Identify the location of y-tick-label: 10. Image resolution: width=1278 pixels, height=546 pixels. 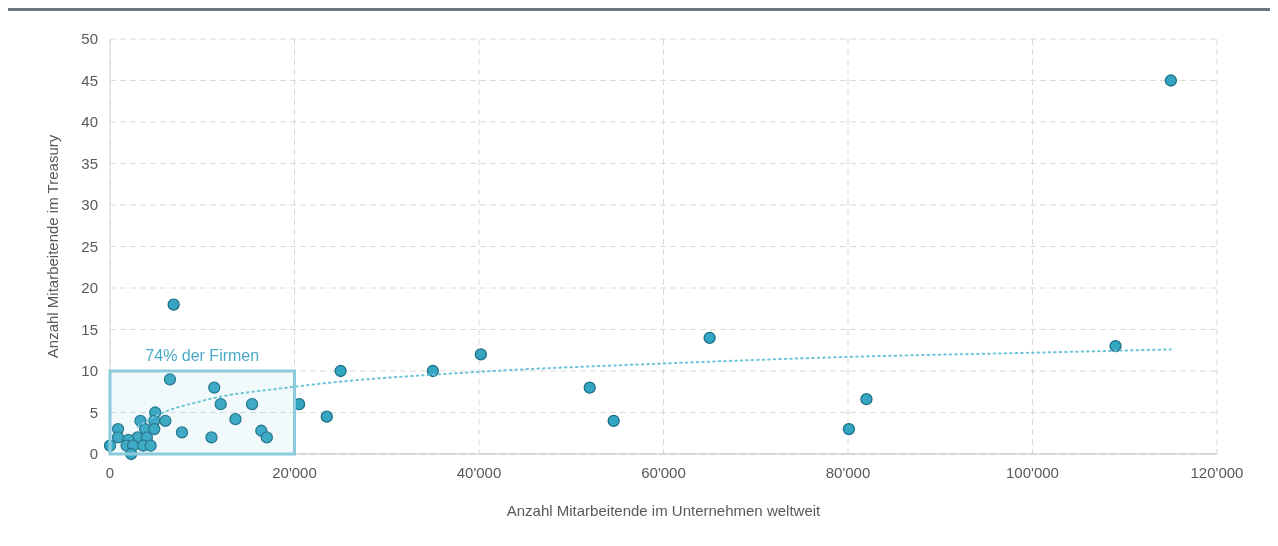
(89, 371).